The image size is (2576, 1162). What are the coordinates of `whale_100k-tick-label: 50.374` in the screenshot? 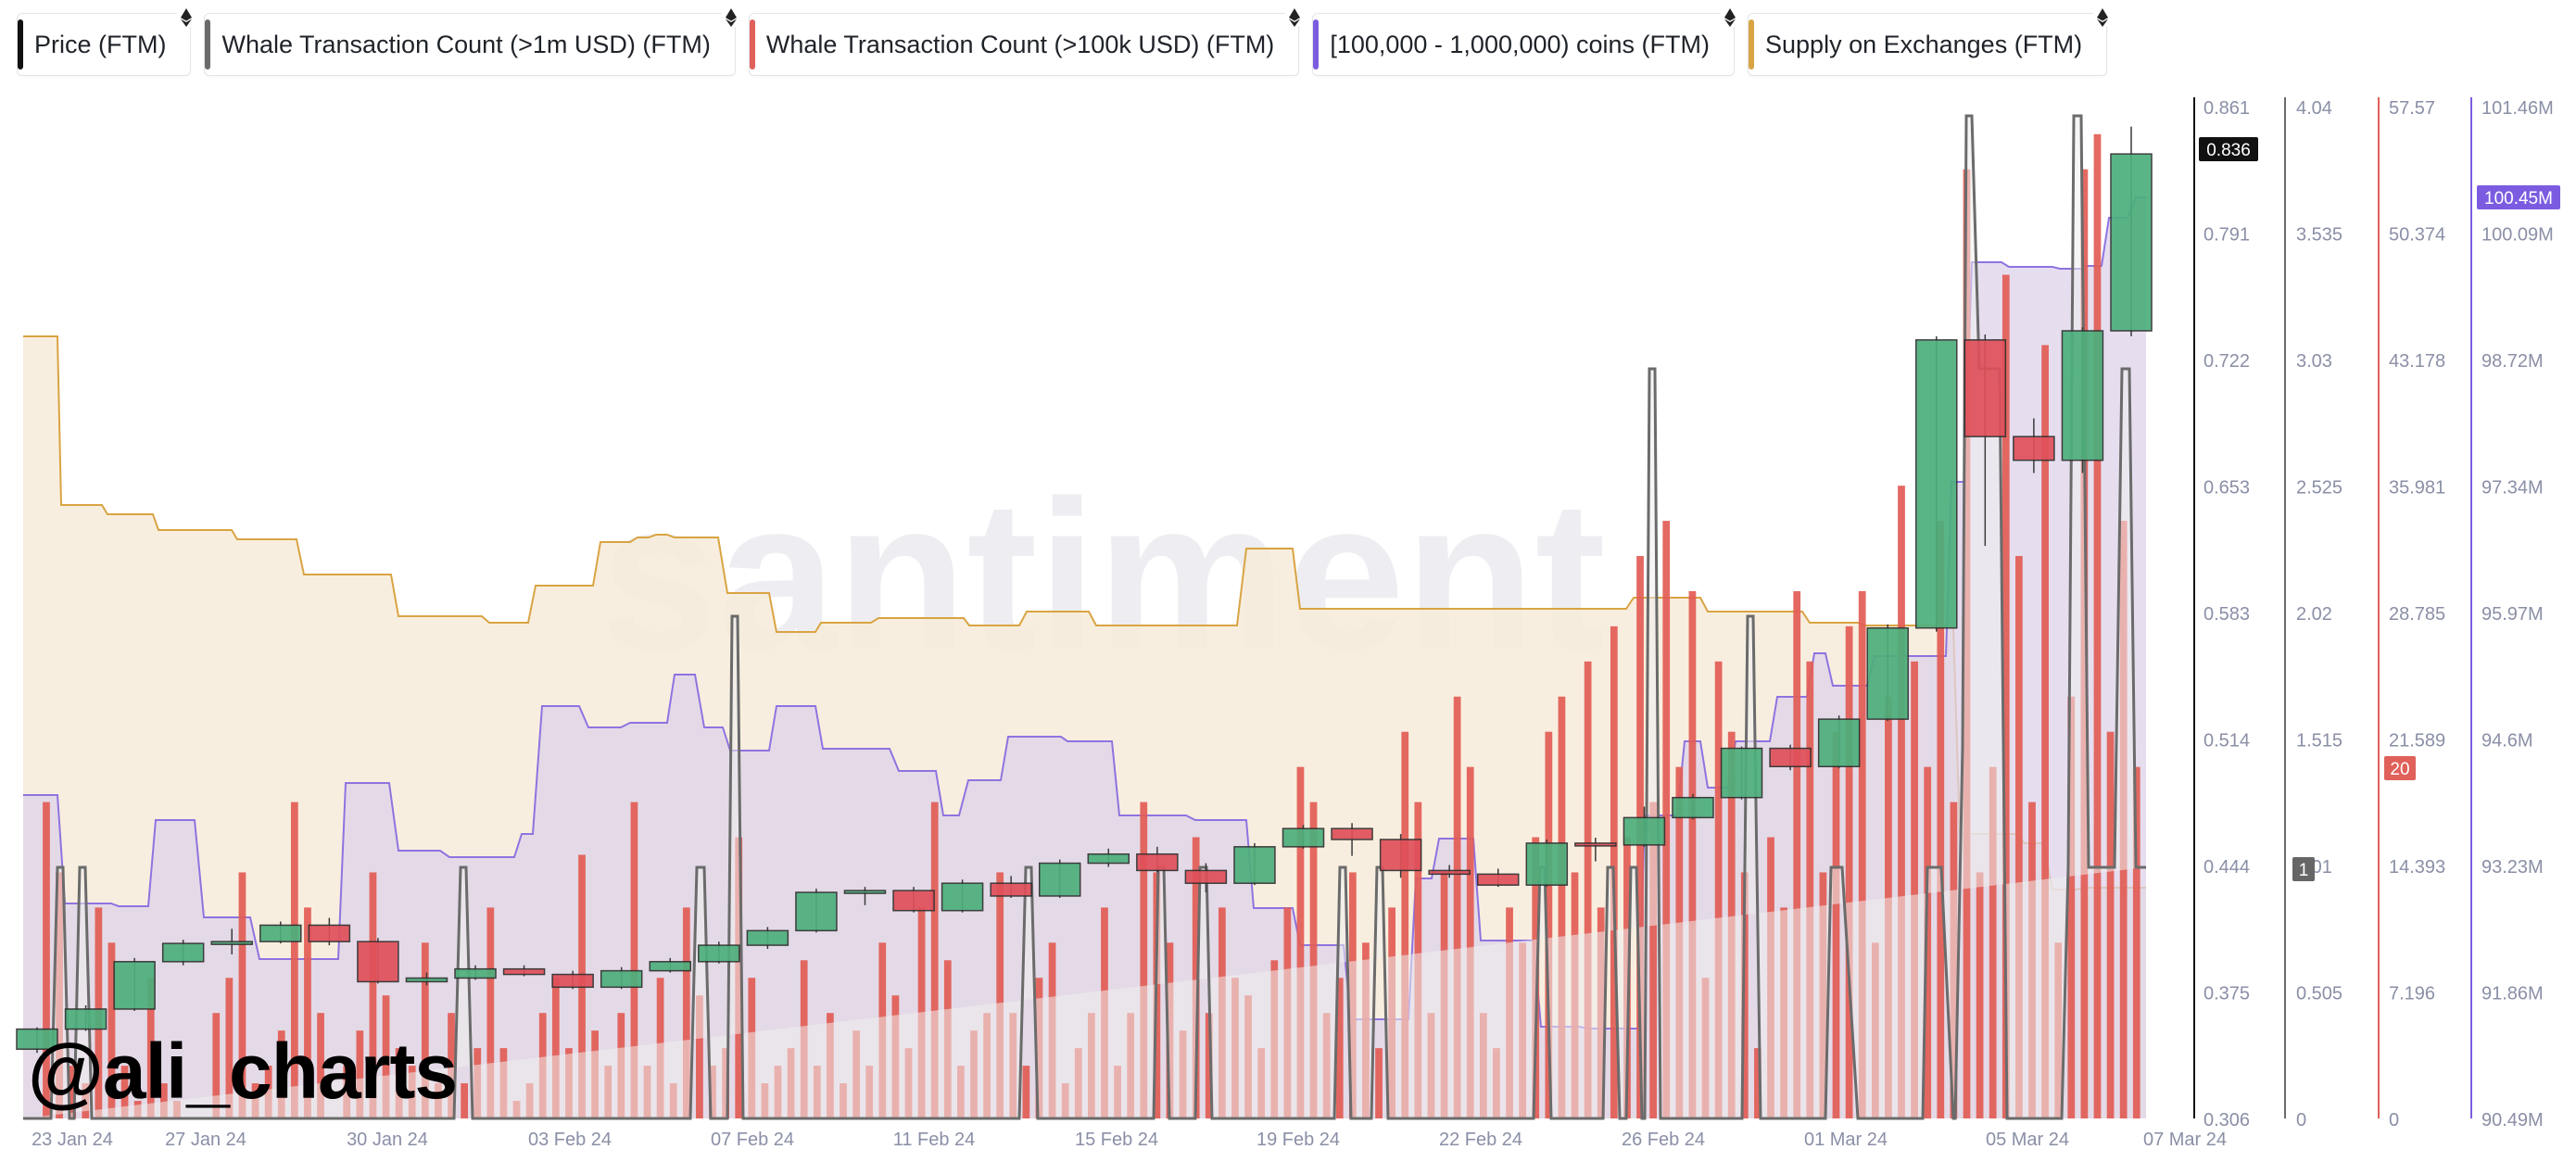 It's located at (2417, 235).